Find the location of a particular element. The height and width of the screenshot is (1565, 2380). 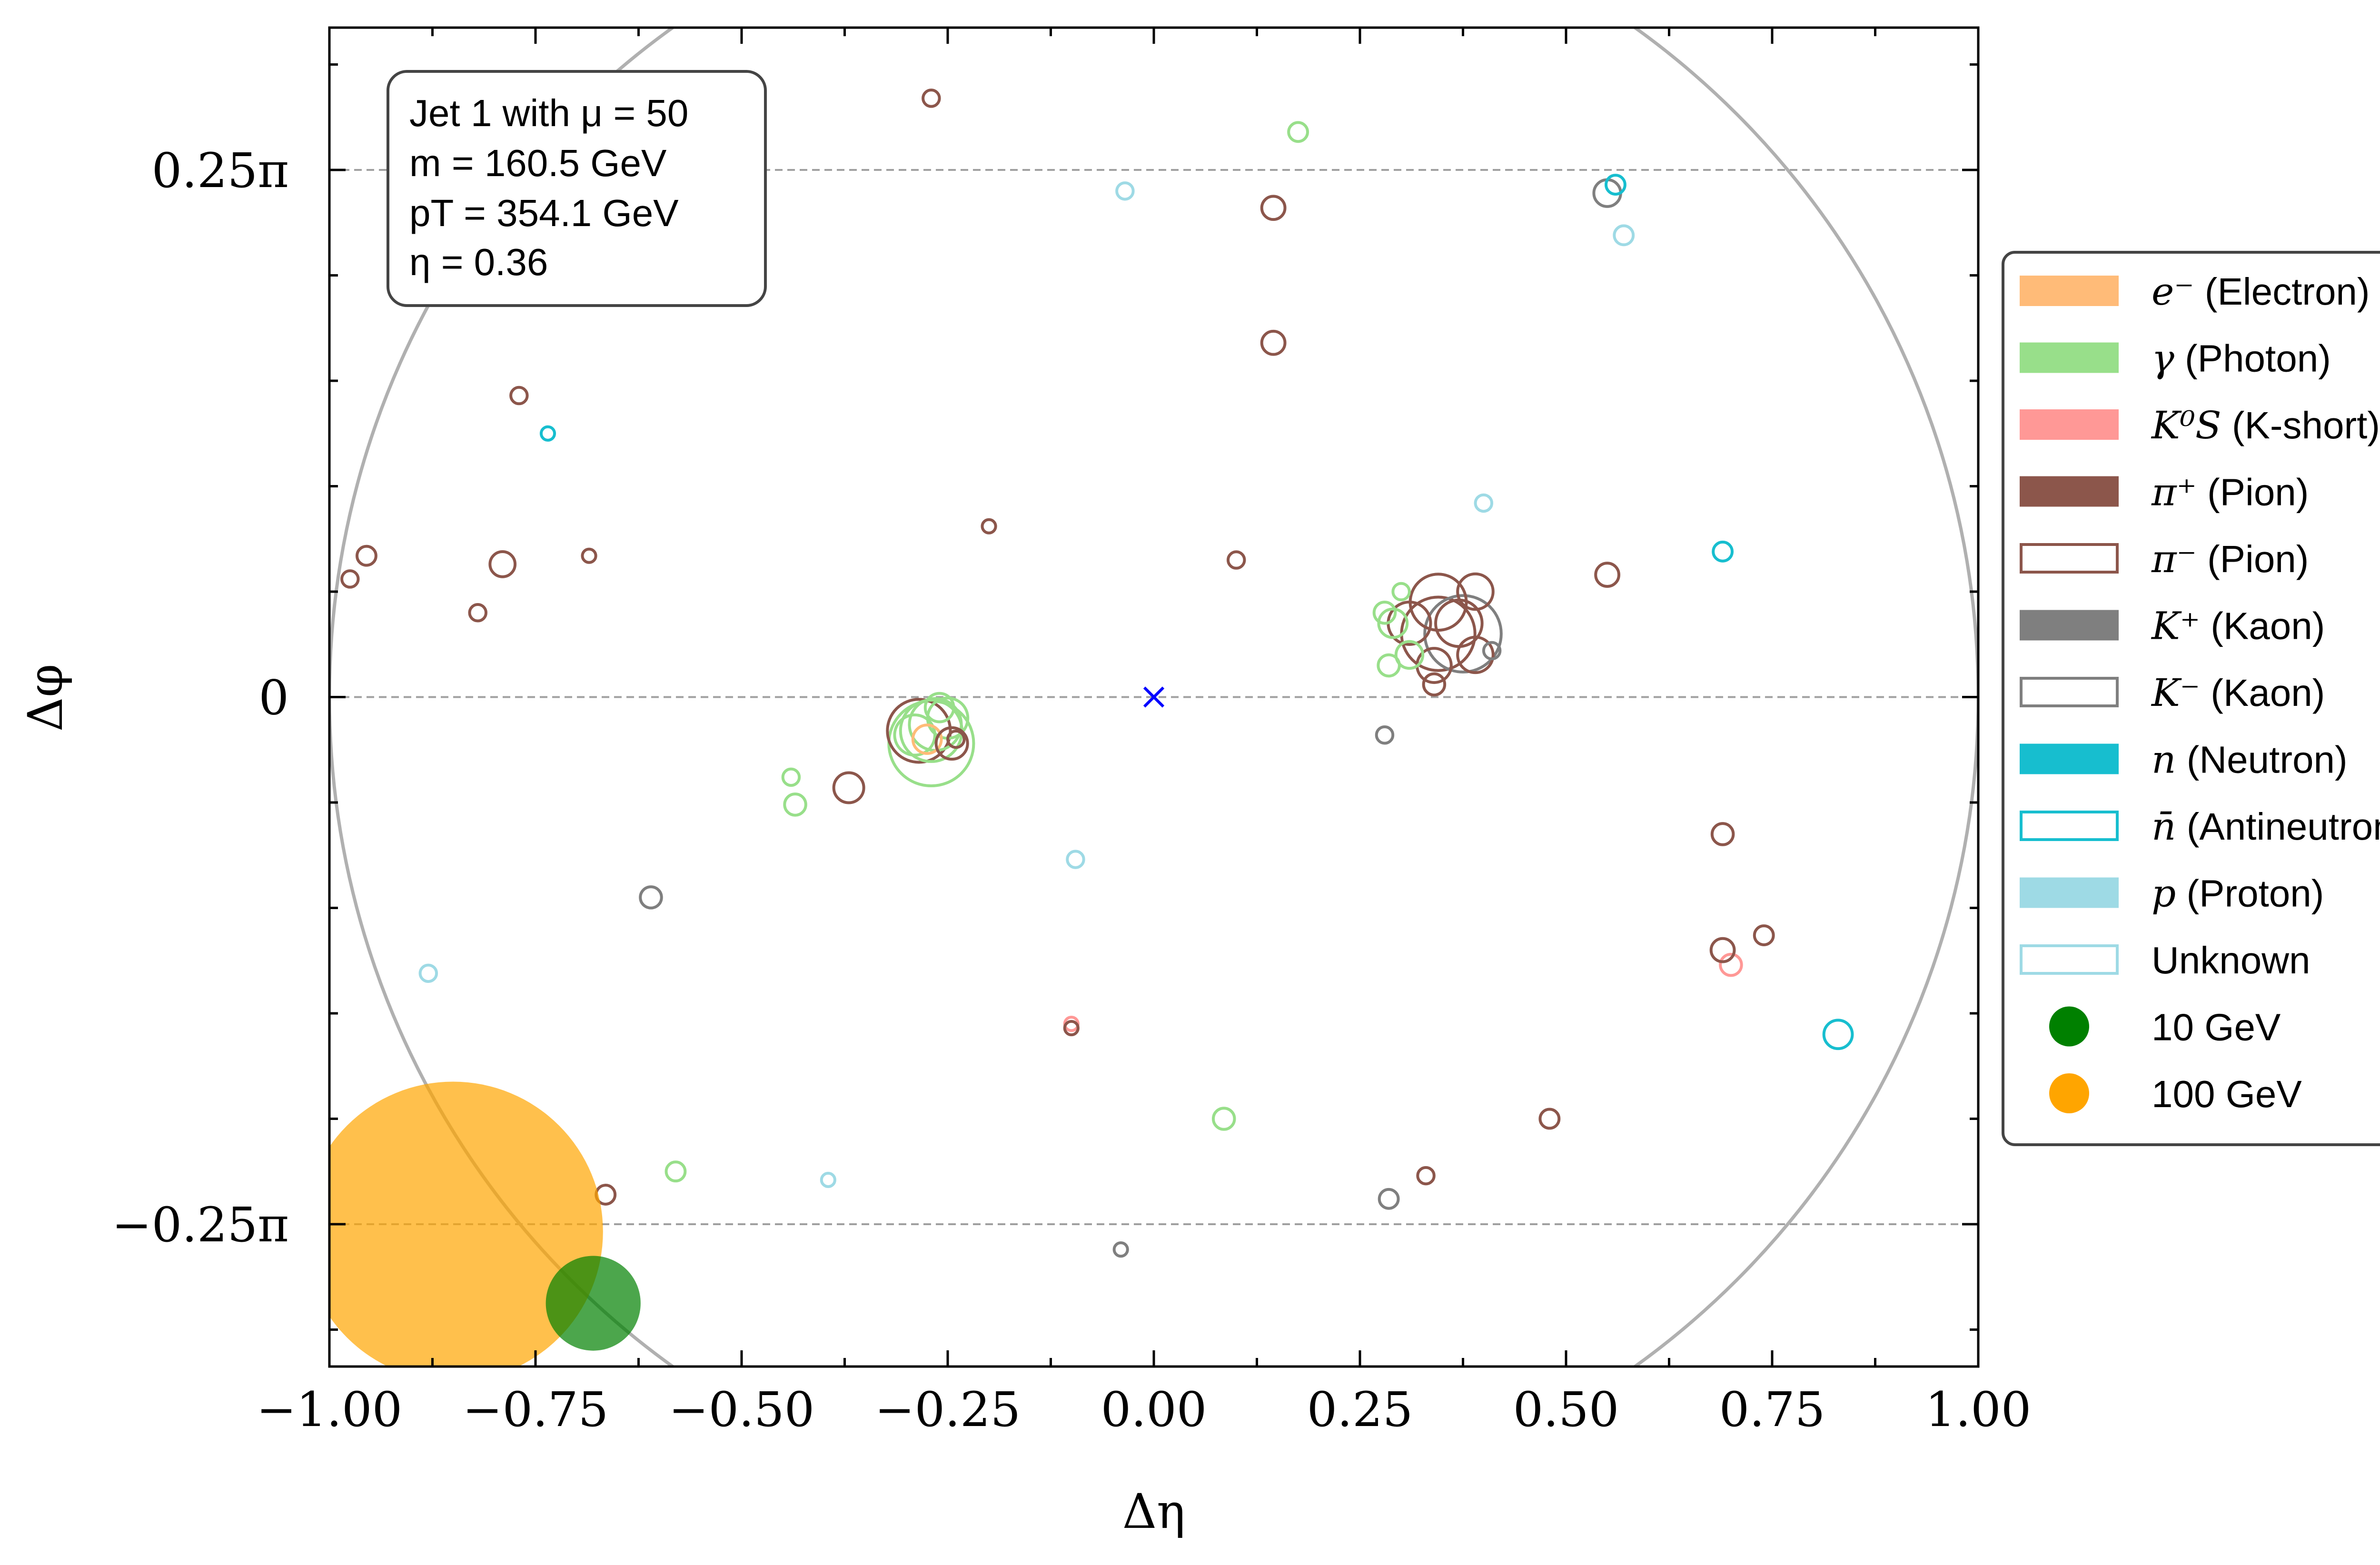

legend-text: (K-short) is located at coordinates (2300, 425).